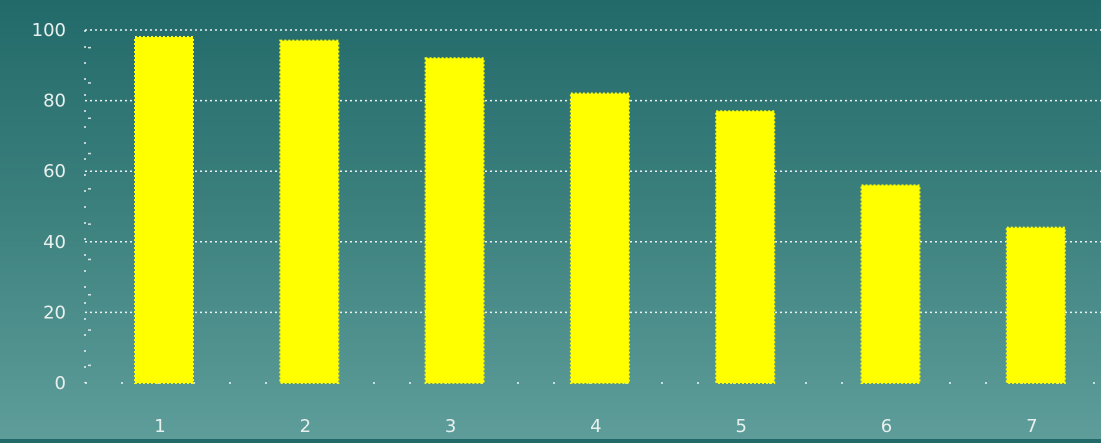 The image size is (1101, 443). I want to click on x-tick-label: 6, so click(886, 426).